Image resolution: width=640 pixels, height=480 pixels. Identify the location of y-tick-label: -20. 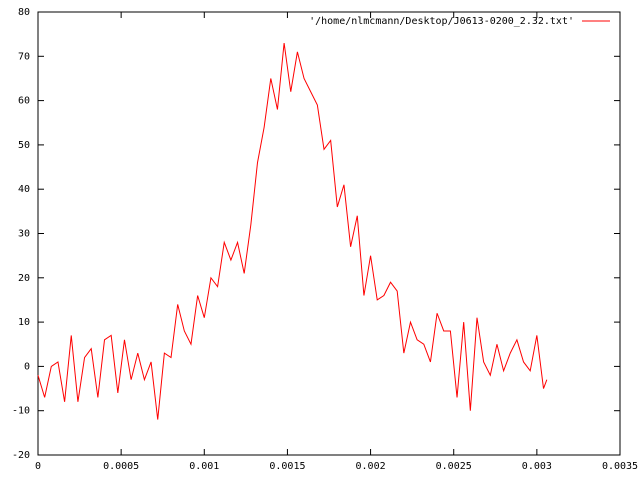
(21, 455).